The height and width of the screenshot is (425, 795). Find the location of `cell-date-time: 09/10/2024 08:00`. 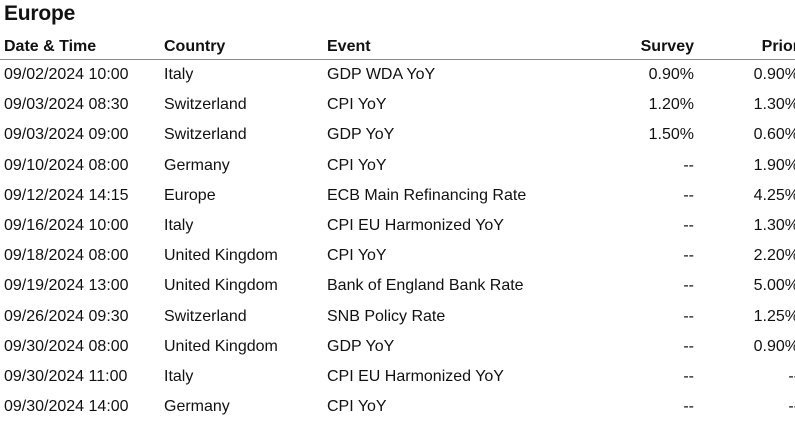

cell-date-time: 09/10/2024 08:00 is located at coordinates (66, 165).